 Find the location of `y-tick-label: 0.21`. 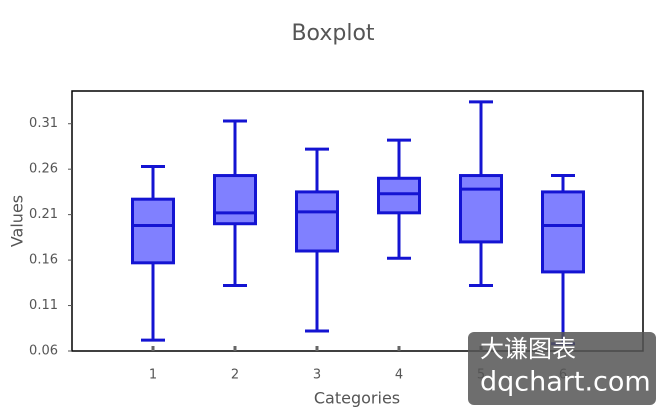

y-tick-label: 0.21 is located at coordinates (43, 214).